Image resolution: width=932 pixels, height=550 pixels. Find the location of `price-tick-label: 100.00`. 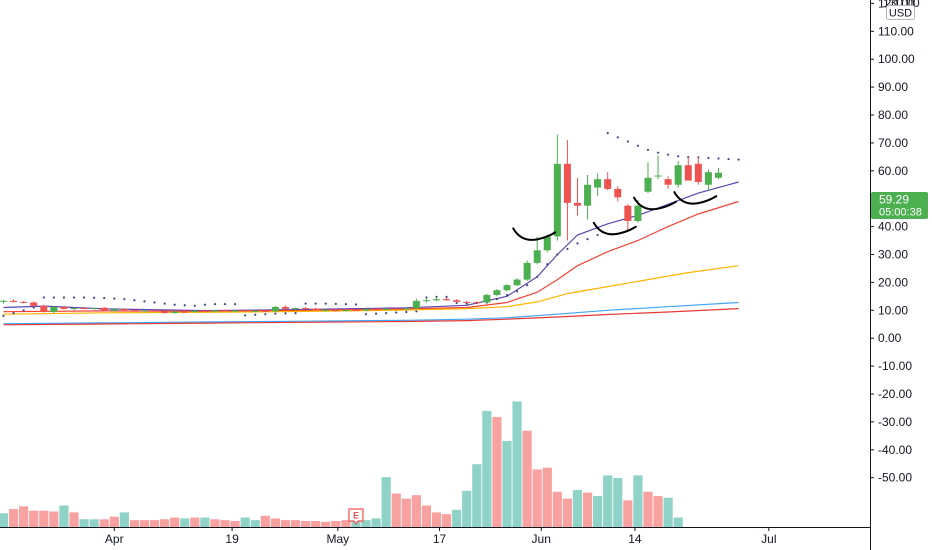

price-tick-label: 100.00 is located at coordinates (896, 59).